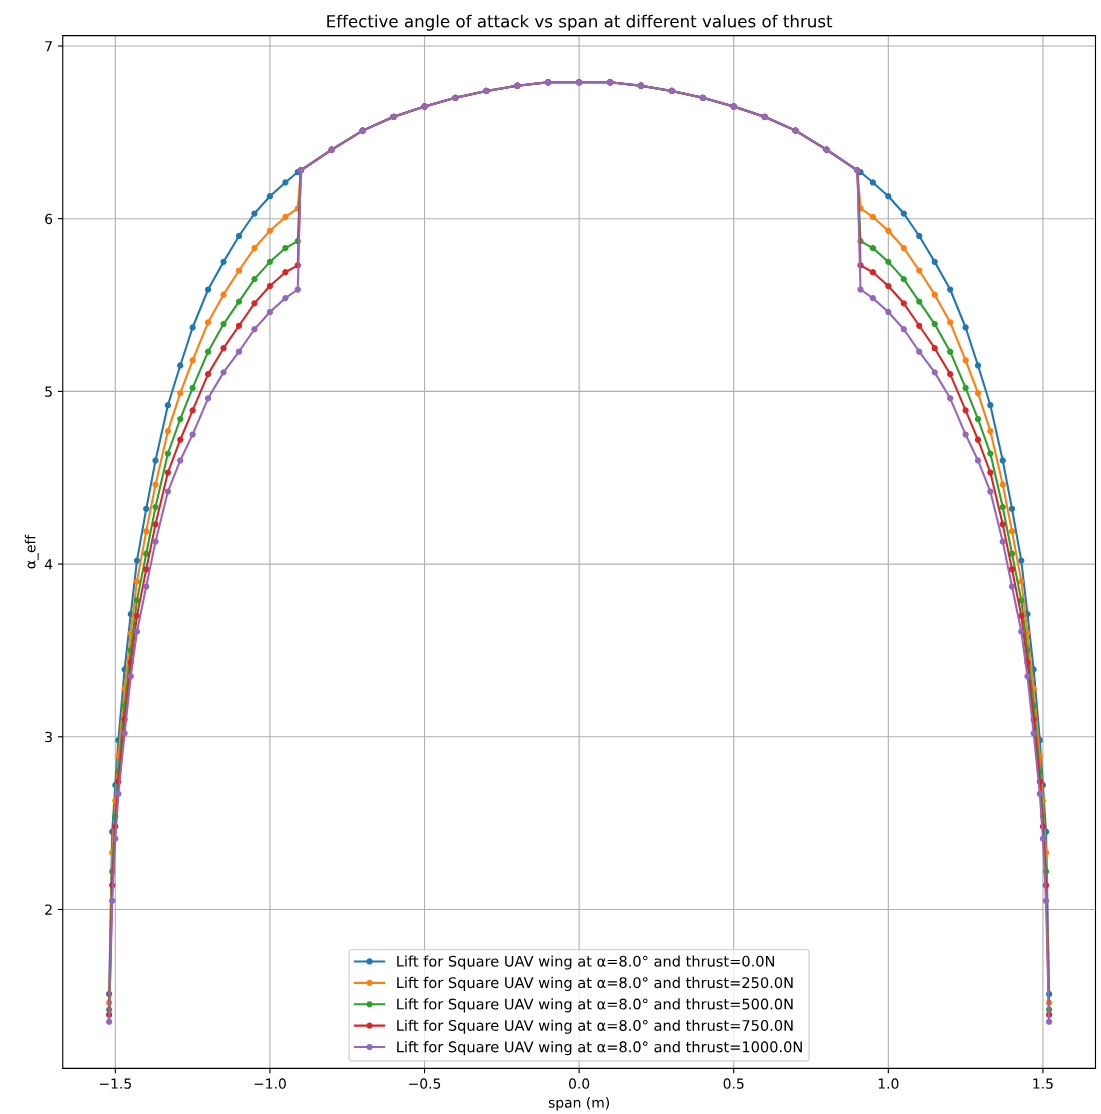 The width and height of the screenshot is (1101, 1114). I want to click on y-tick-label: 7, so click(48, 46).